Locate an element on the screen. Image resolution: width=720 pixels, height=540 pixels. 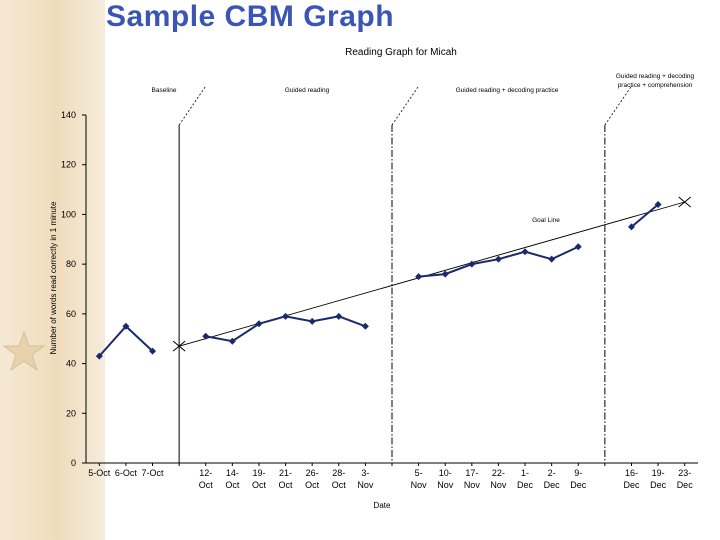
slide-title: Sample CBM Graph is located at coordinates (250, 16).